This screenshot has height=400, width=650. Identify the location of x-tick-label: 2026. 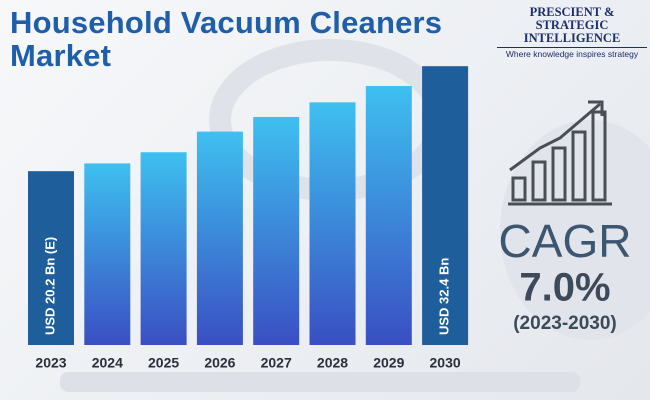
(219, 363).